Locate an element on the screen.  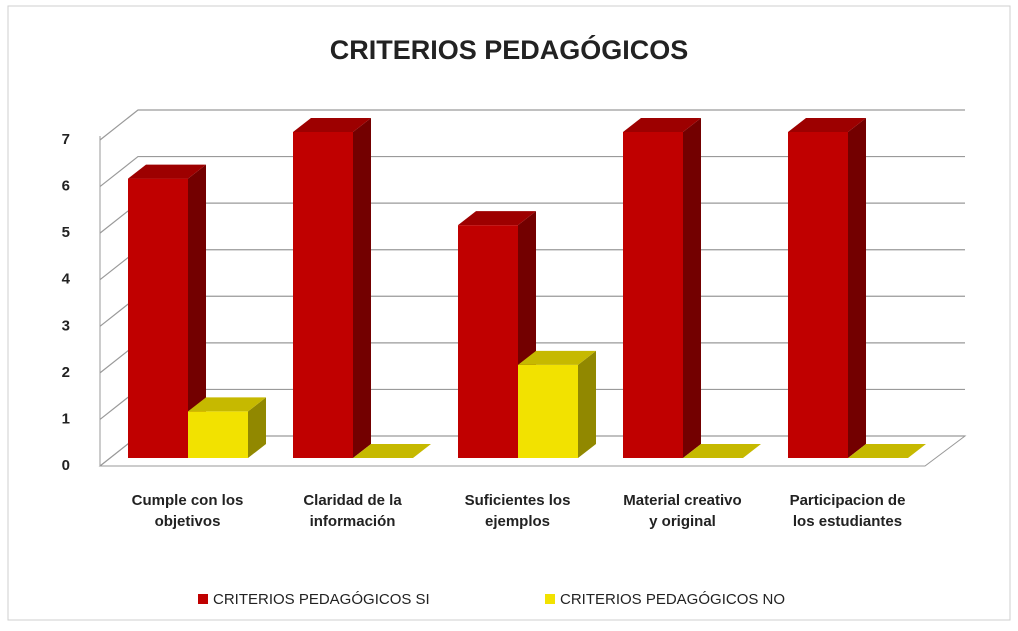
y-tick-label: 2 is located at coordinates (66, 372).